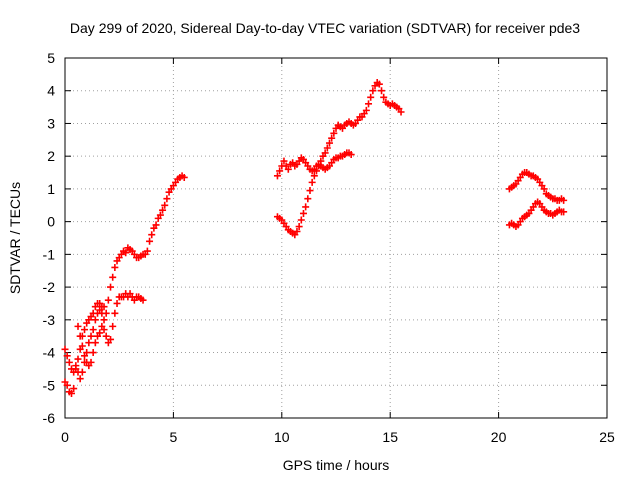 The width and height of the screenshot is (640, 480). Describe the element at coordinates (51, 222) in the screenshot. I see `y-tick-label: 0` at that location.